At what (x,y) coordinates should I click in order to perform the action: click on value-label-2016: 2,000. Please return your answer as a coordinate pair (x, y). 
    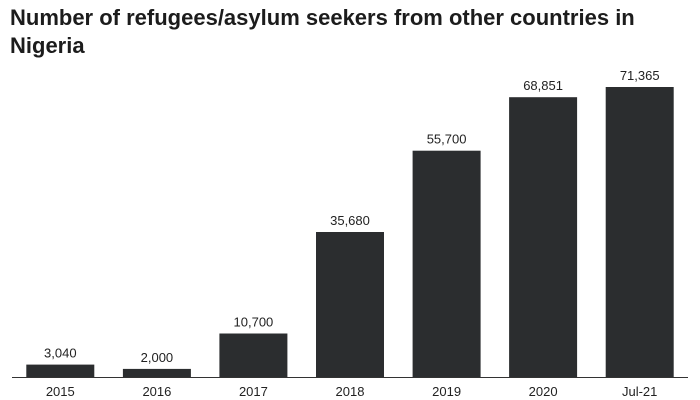
    Looking at the image, I should click on (157, 357).